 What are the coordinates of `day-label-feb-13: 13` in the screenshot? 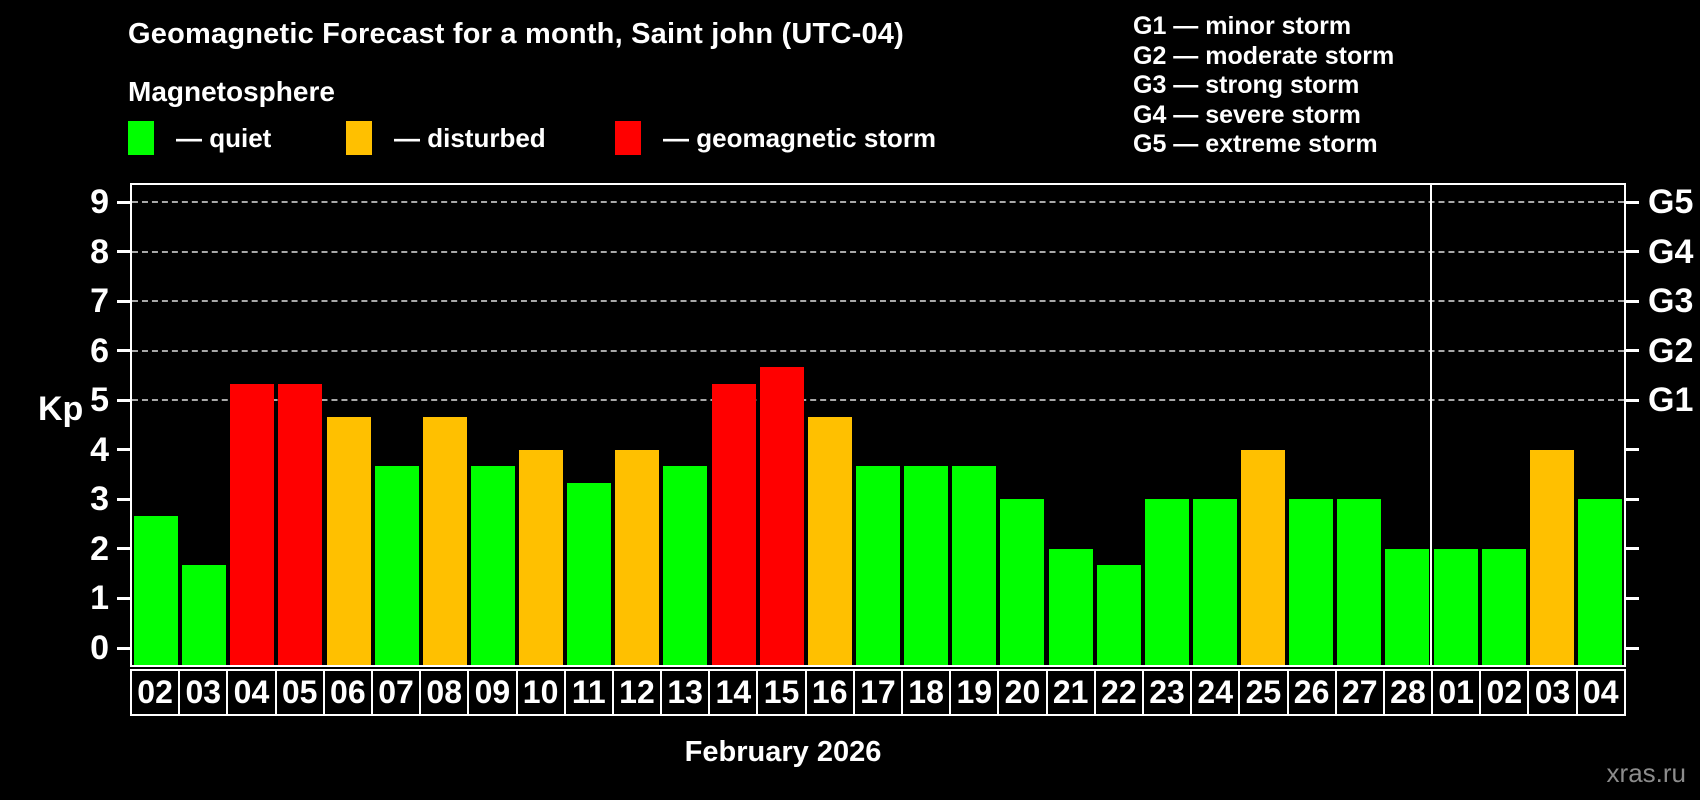 It's located at (685, 692).